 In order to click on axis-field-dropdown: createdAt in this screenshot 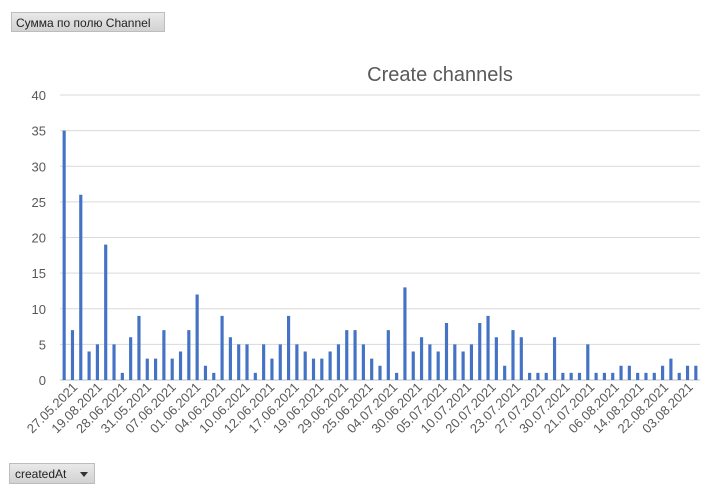, I will do `click(52, 473)`.